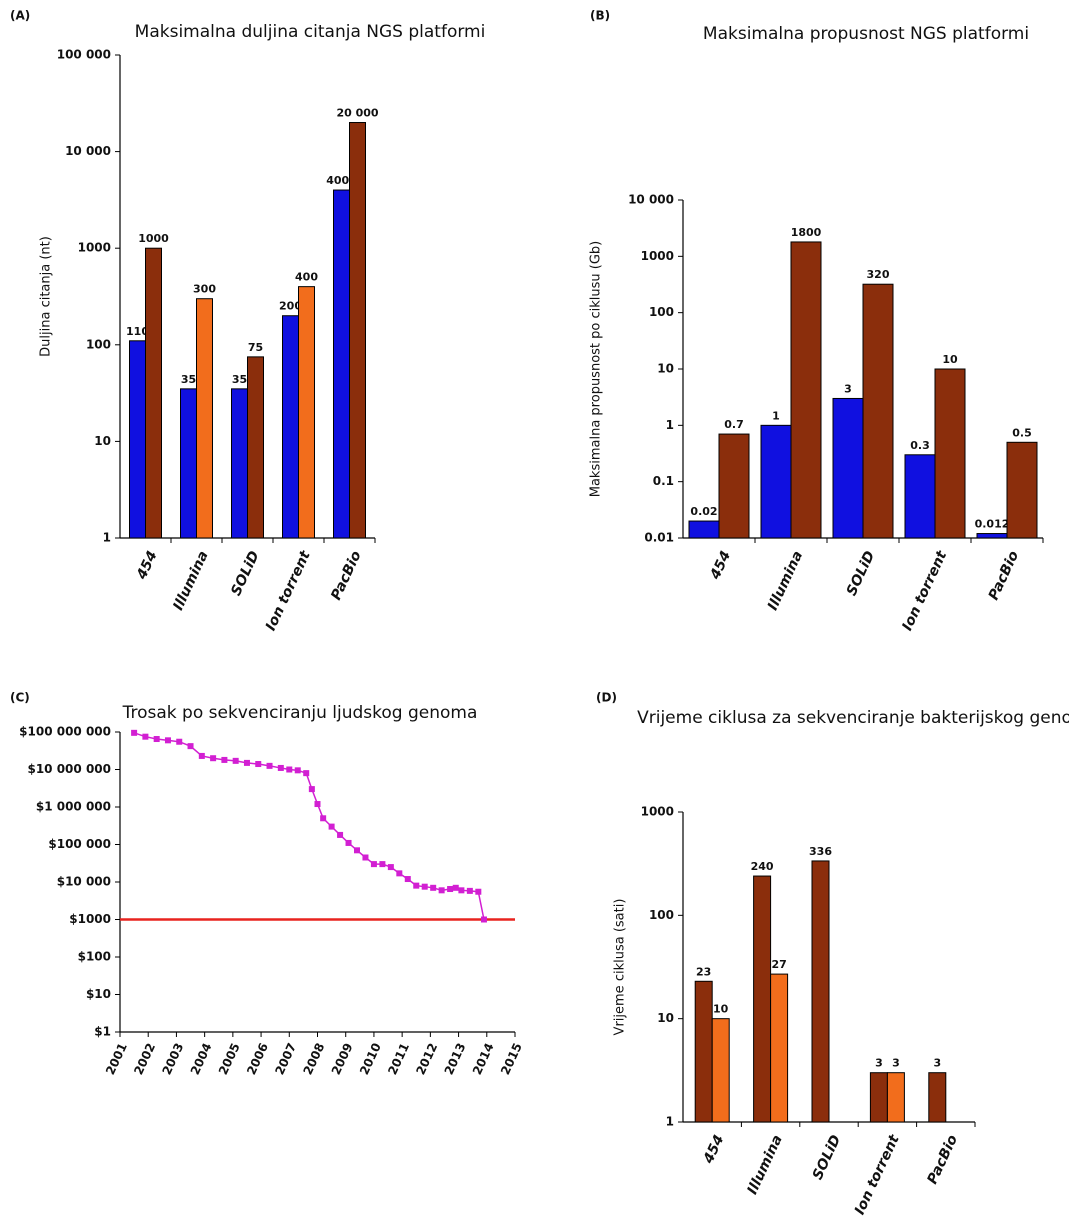 Image resolution: width=1069 pixels, height=1224 pixels. I want to click on value-label: 23, so click(703, 971).